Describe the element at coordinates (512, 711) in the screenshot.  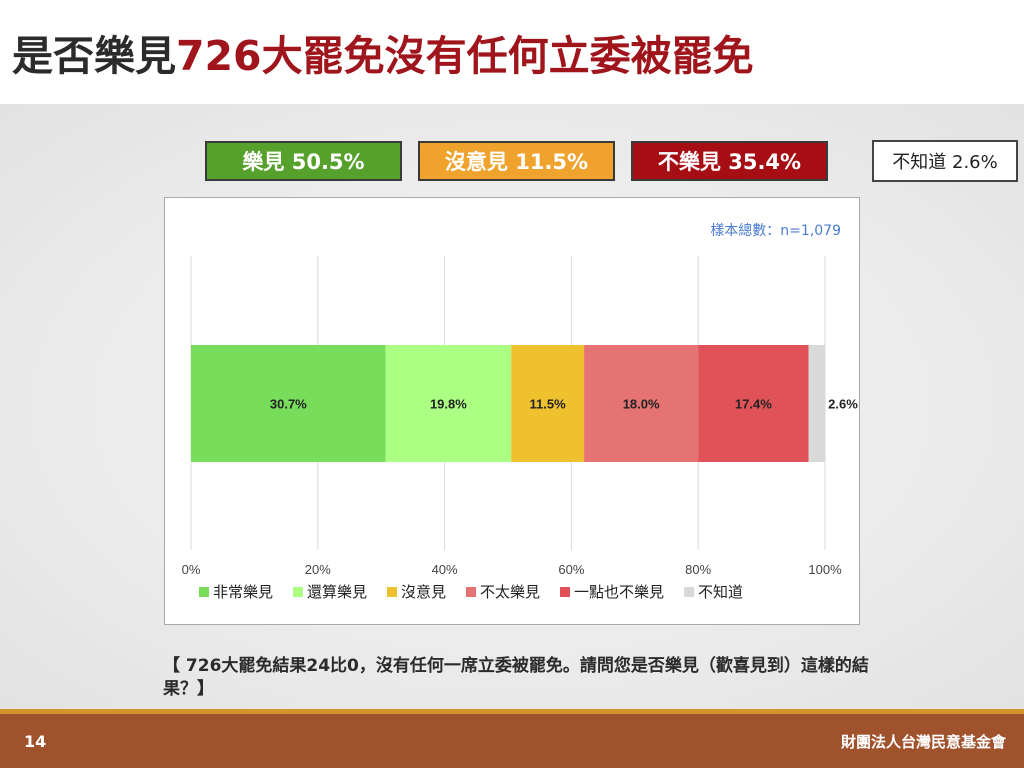
I see `footer-accent-line` at that location.